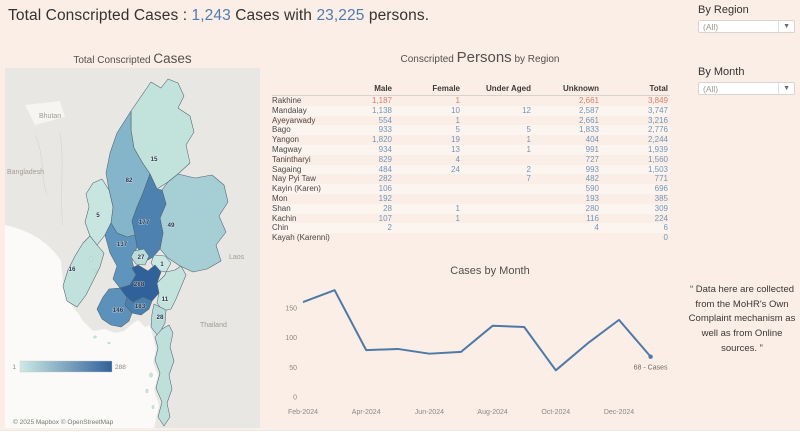 Image resolution: width=800 pixels, height=443 pixels. What do you see at coordinates (592, 179) in the screenshot?
I see `table-value: 482` at bounding box center [592, 179].